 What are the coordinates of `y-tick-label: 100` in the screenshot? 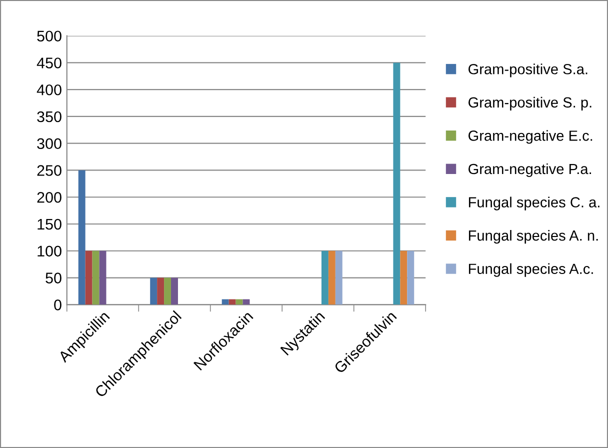 It's located at (50, 251).